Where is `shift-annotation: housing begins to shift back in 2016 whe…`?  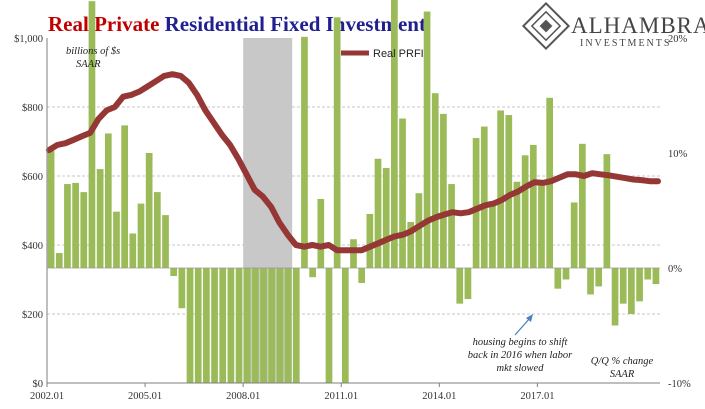 shift-annotation: housing begins to shift back in 2016 whe… is located at coordinates (520, 344).